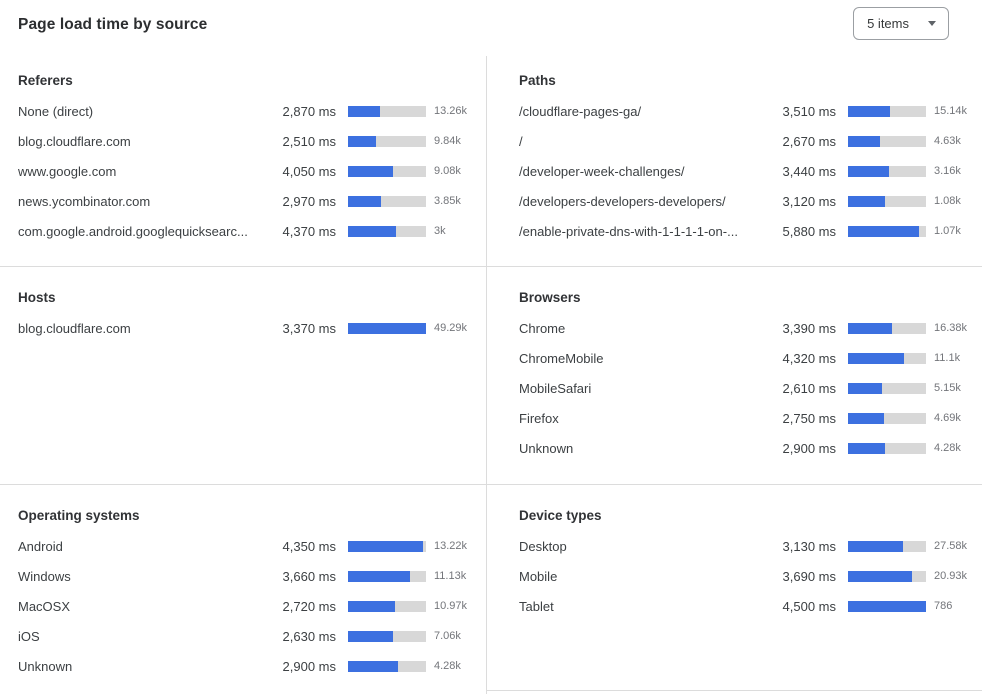 Image resolution: width=982 pixels, height=694 pixels. I want to click on page-title: Page load time by source, so click(113, 24).